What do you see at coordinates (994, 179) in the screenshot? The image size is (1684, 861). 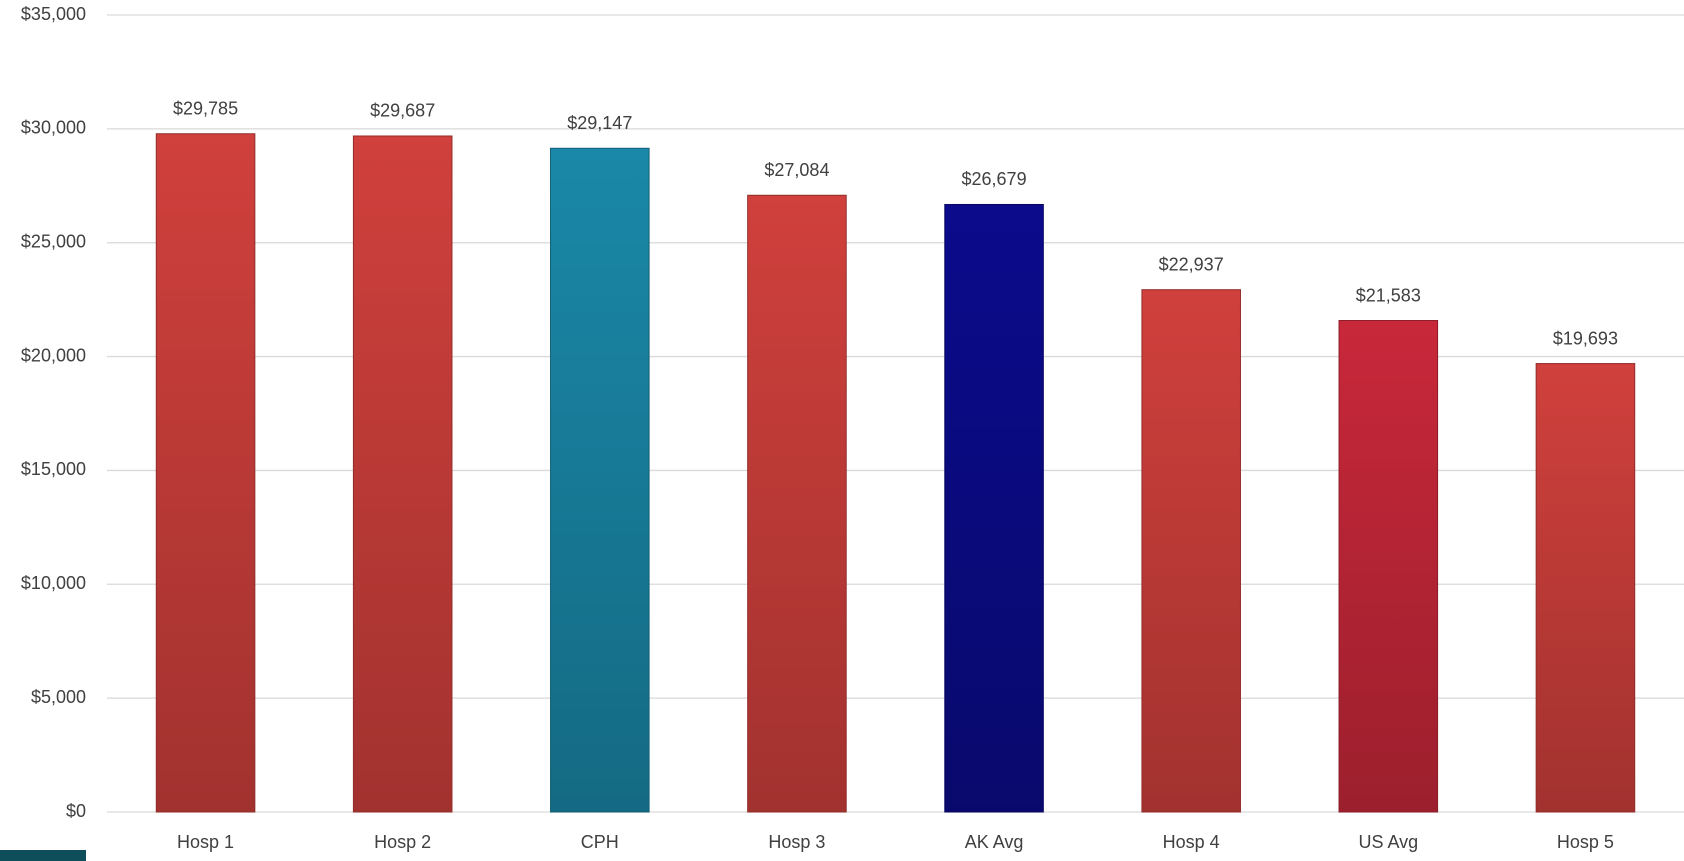 I see `value-label: $26,679` at bounding box center [994, 179].